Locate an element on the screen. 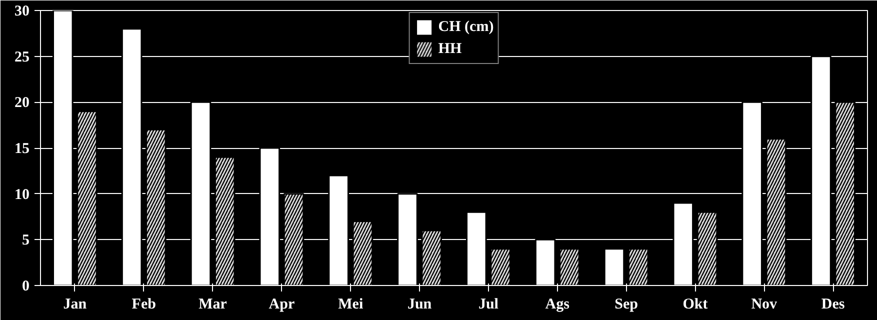 This screenshot has height=320, width=877. x-tick-label: Mei is located at coordinates (351, 304).